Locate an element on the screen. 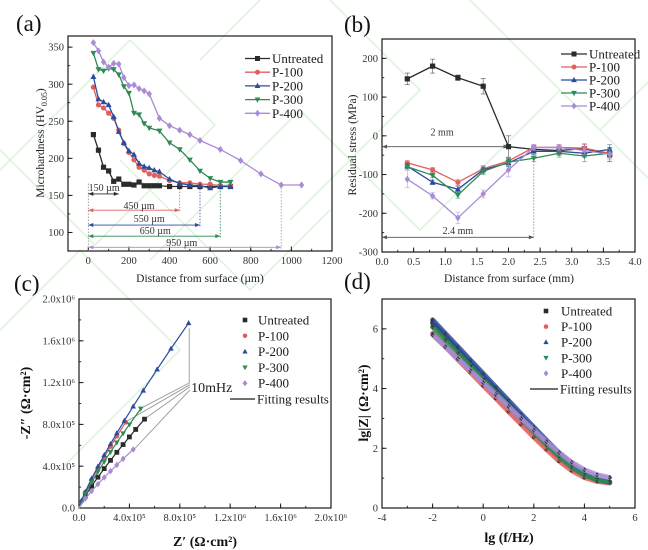 The height and width of the screenshot is (550, 648). legend-item: Untreated is located at coordinates (276, 320).